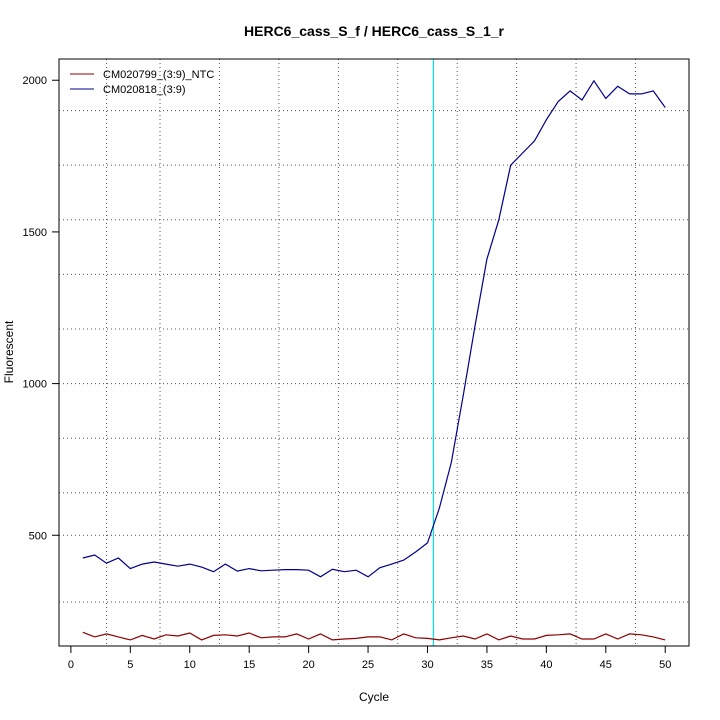  Describe the element at coordinates (35, 81) in the screenshot. I see `y-tick-label: 2000` at that location.